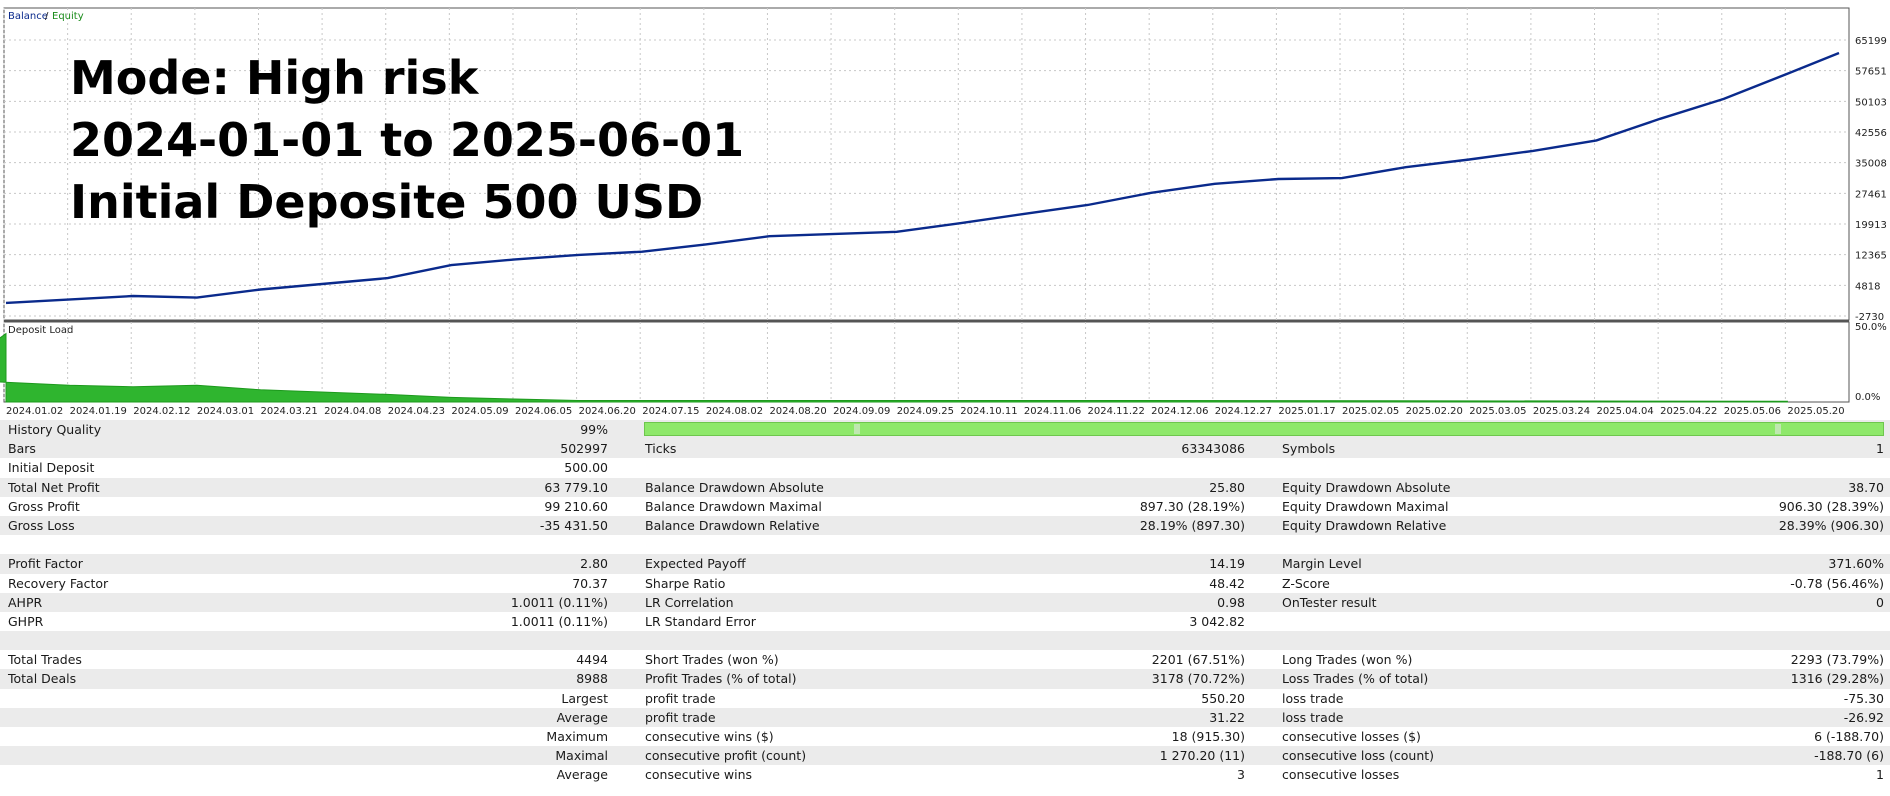 This screenshot has height=796, width=1890. What do you see at coordinates (1329, 602) in the screenshot?
I see `report-label-col3: OnTester result` at bounding box center [1329, 602].